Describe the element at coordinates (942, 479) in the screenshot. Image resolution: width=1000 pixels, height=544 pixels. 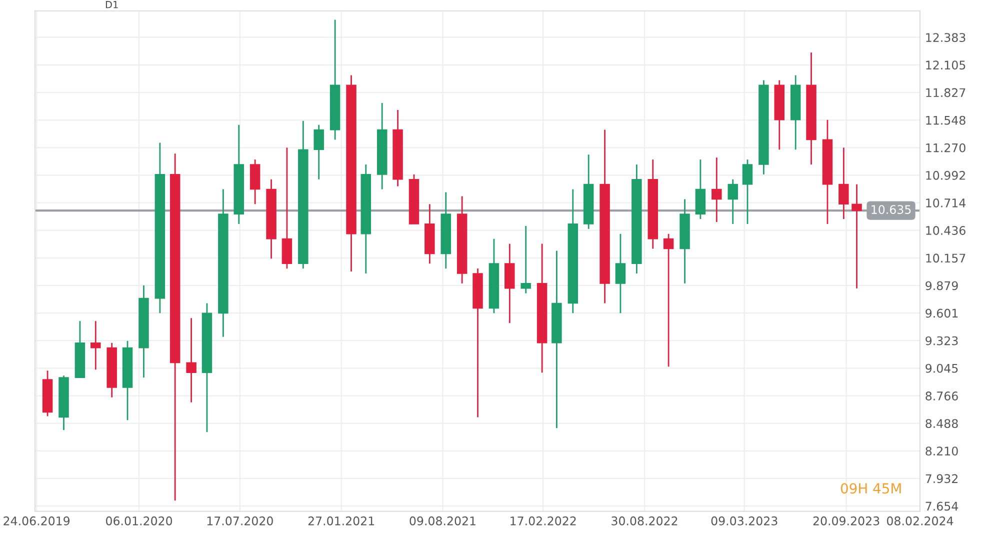
I see `y-tick-label: 7.932` at that location.